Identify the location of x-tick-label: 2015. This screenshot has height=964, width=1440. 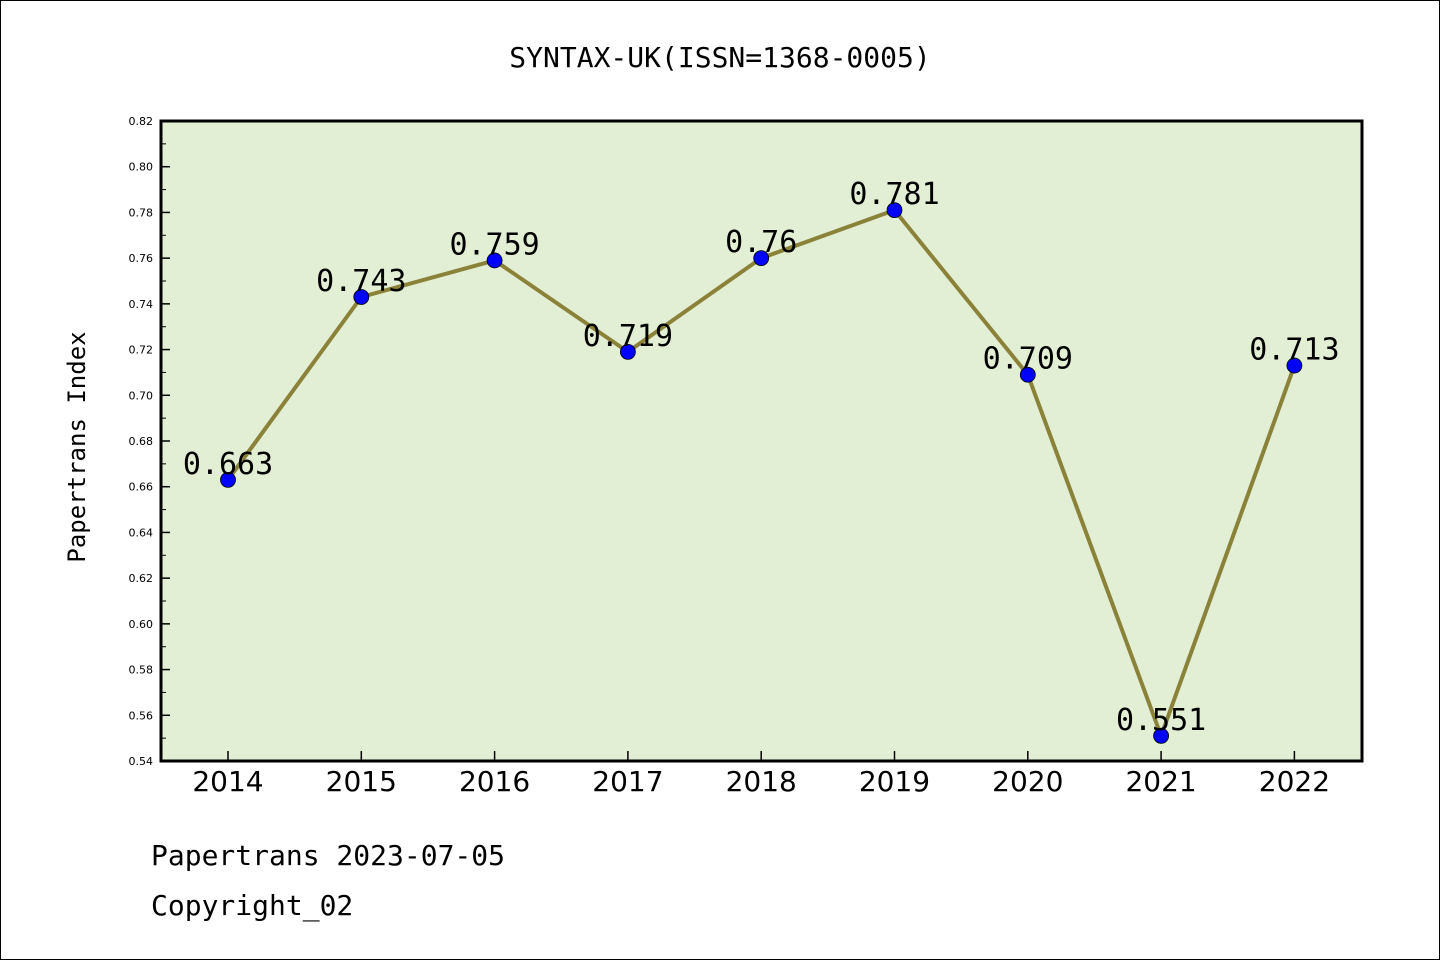
(361, 781).